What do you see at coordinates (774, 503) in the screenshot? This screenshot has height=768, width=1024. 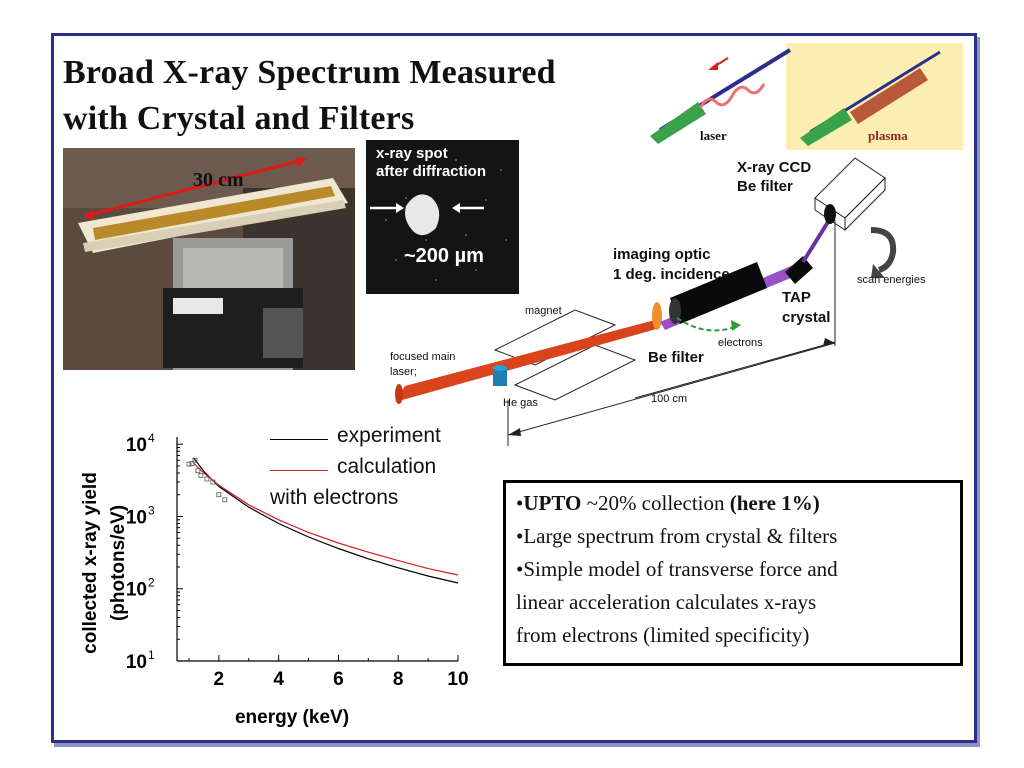 I see `bullet-1-bold2: (here 1%)` at bounding box center [774, 503].